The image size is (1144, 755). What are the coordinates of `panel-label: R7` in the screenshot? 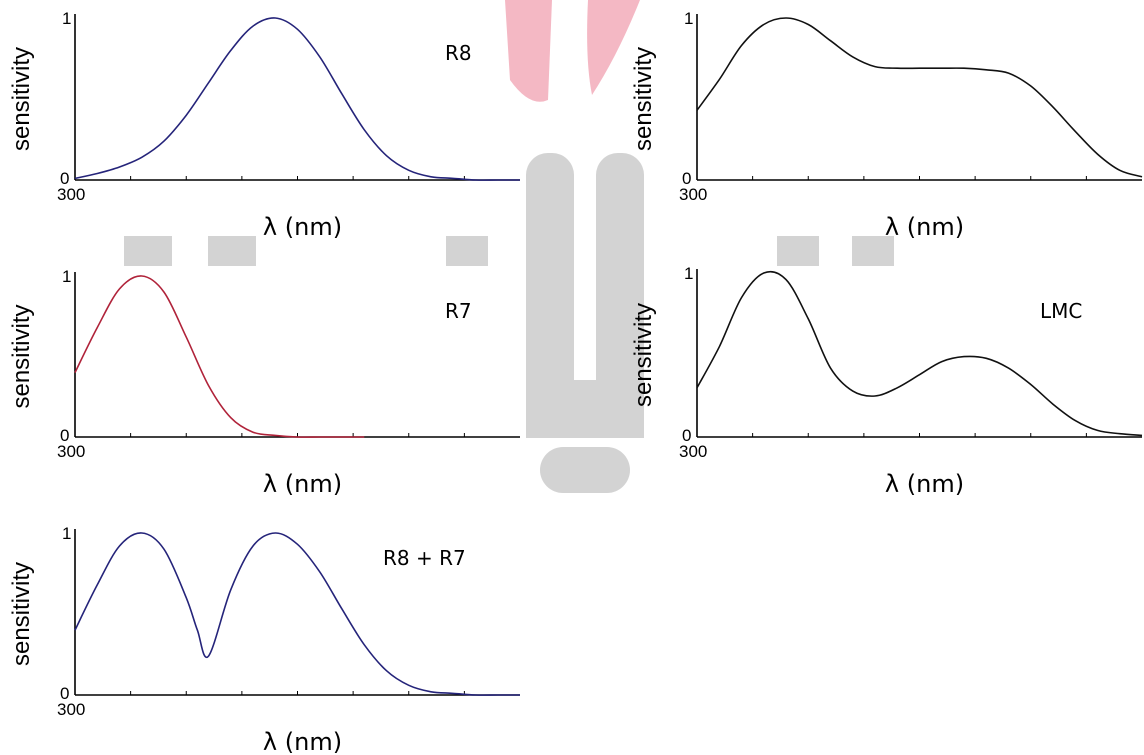 It's located at (458, 311).